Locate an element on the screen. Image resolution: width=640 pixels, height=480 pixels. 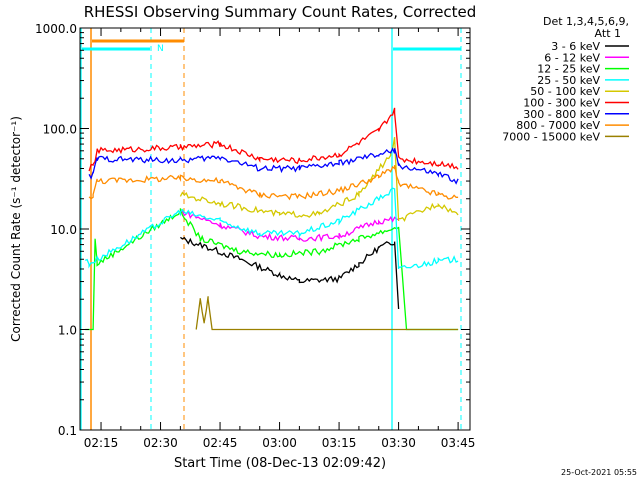
legend-label-6: 300 - 800 keV is located at coordinates (561, 114).